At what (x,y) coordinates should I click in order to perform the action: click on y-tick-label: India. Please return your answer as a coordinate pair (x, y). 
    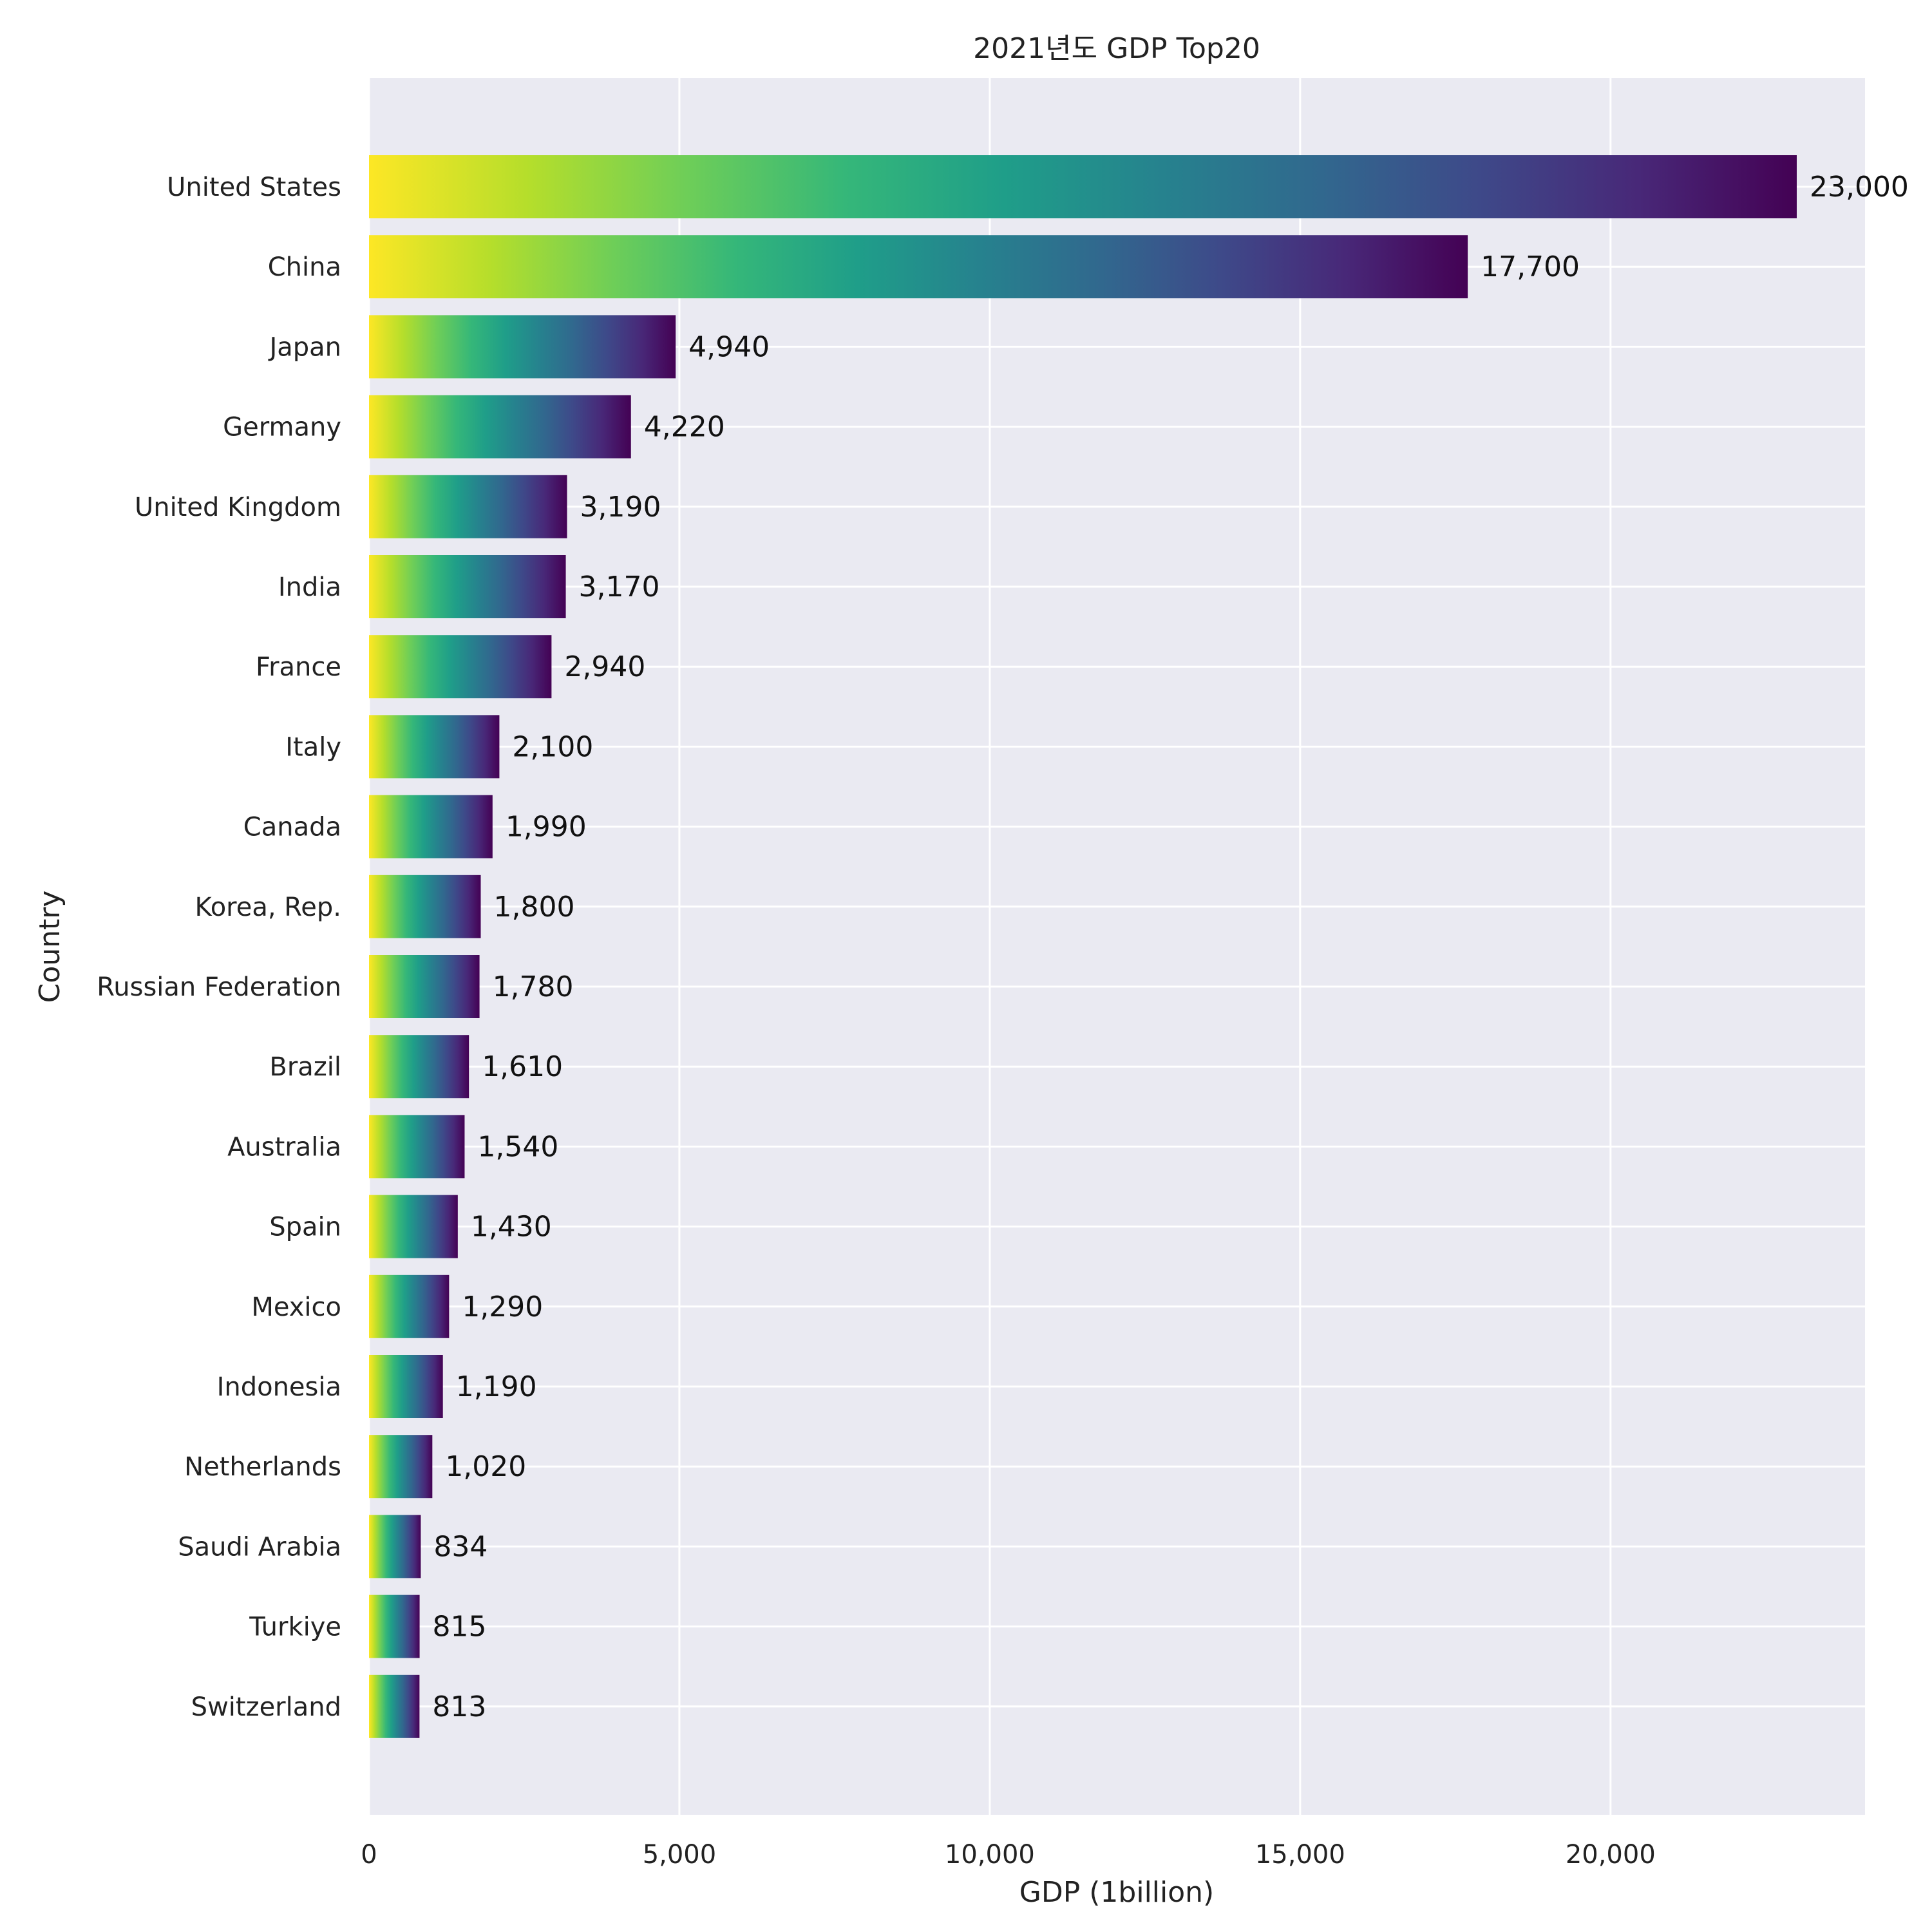
    Looking at the image, I should click on (309, 587).